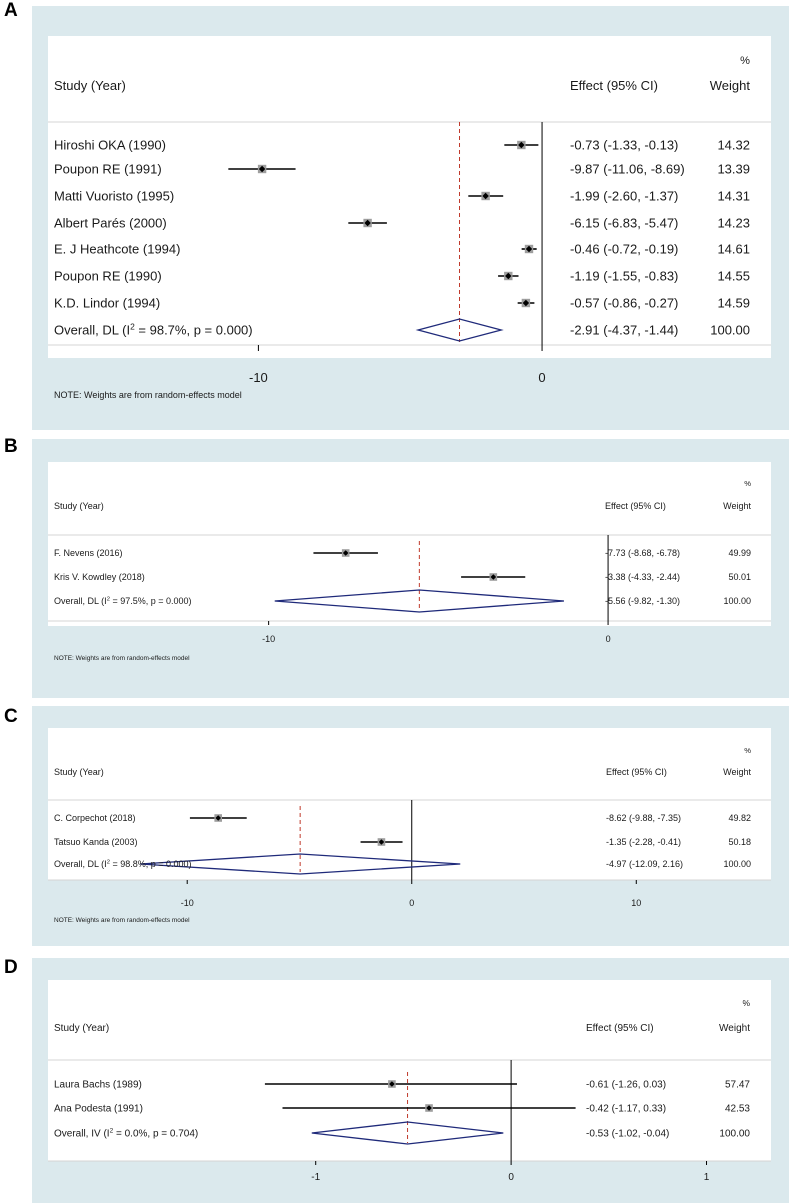 Image resolution: width=789 pixels, height=1203 pixels. Describe the element at coordinates (624, 330) in the screenshot. I see `panel-a-overall-effect: -2.91 (-4.37, -1.44)` at that location.